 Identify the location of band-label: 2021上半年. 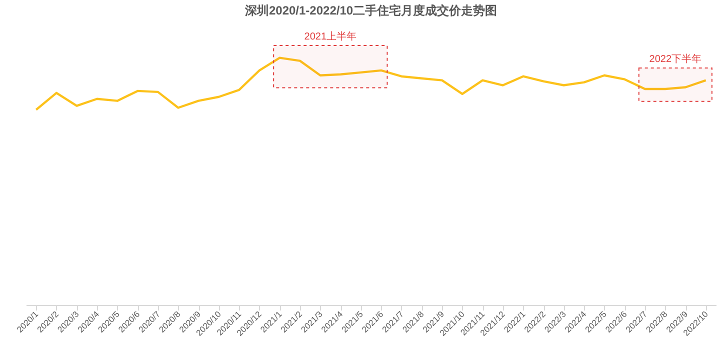
(330, 36).